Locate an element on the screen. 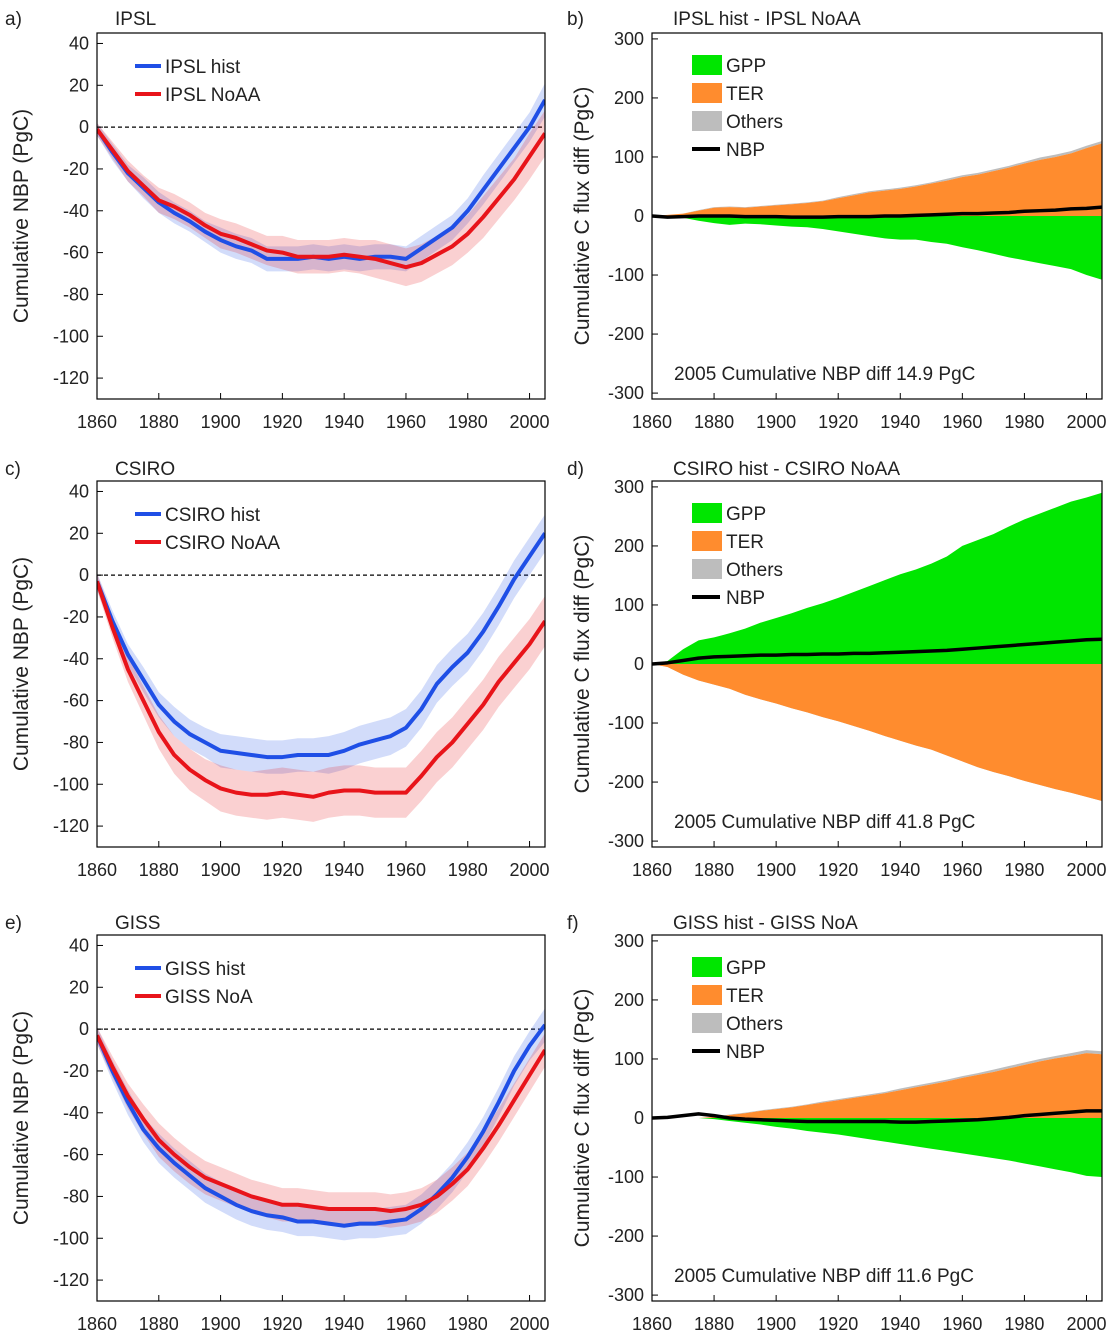  panel-label: f) is located at coordinates (573, 923).